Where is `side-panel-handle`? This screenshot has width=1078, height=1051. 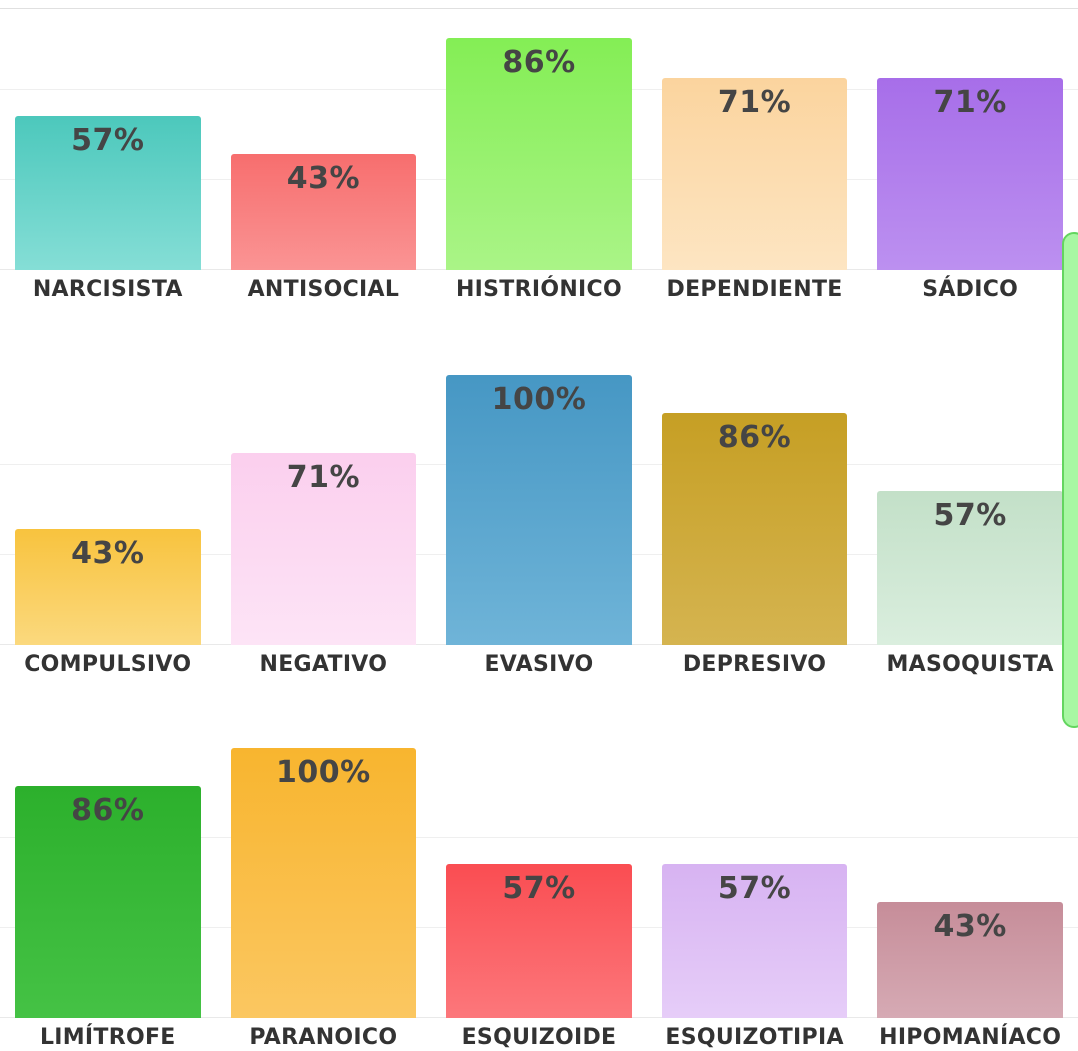
side-panel-handle is located at coordinates (1070, 480).